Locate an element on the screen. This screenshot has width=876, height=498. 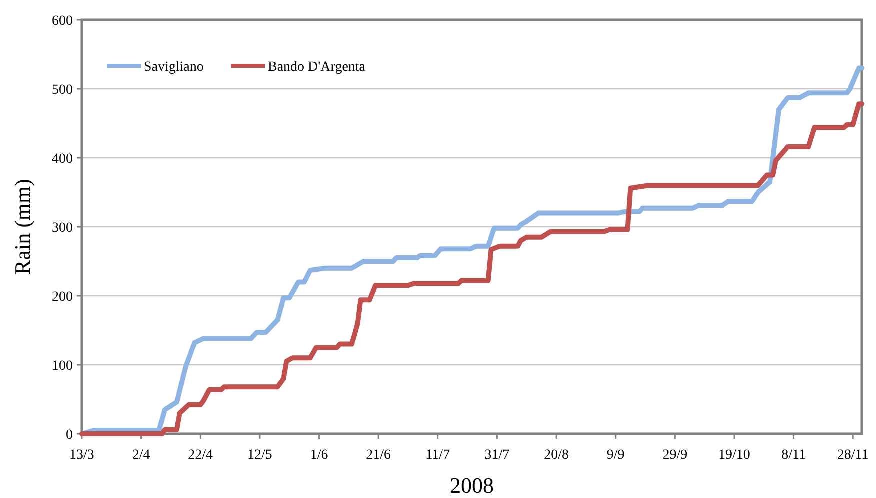
y-tick-label: 300 is located at coordinates (62, 228).